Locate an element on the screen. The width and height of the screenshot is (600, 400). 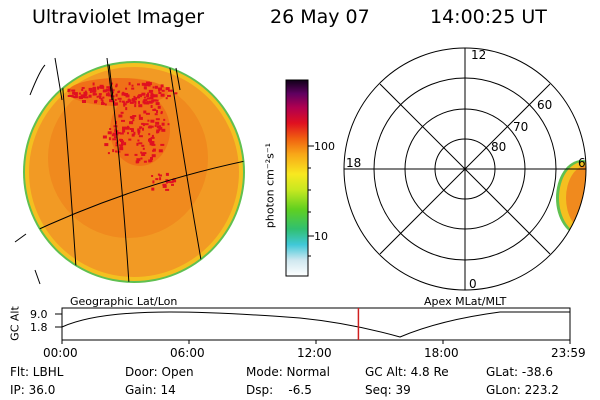
status-gain: Gain: 14 is located at coordinates (150, 390).